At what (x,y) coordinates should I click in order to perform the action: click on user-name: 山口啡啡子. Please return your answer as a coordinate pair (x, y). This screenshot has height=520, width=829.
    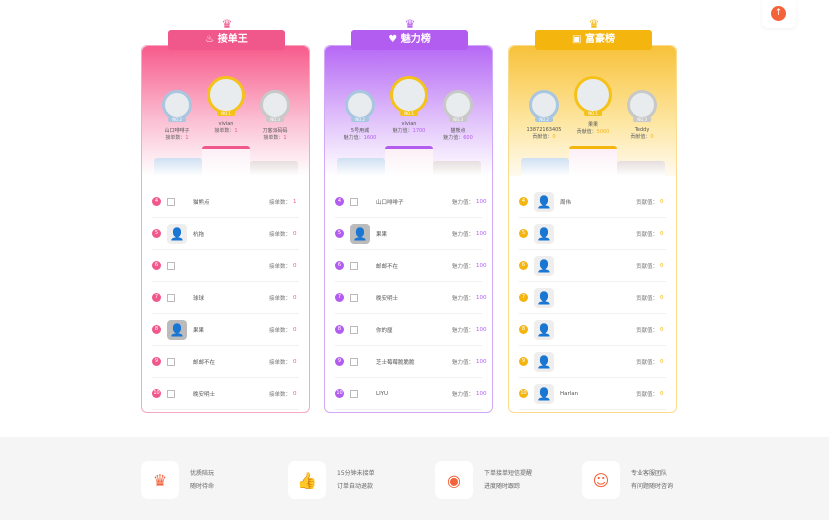
    Looking at the image, I should click on (390, 202).